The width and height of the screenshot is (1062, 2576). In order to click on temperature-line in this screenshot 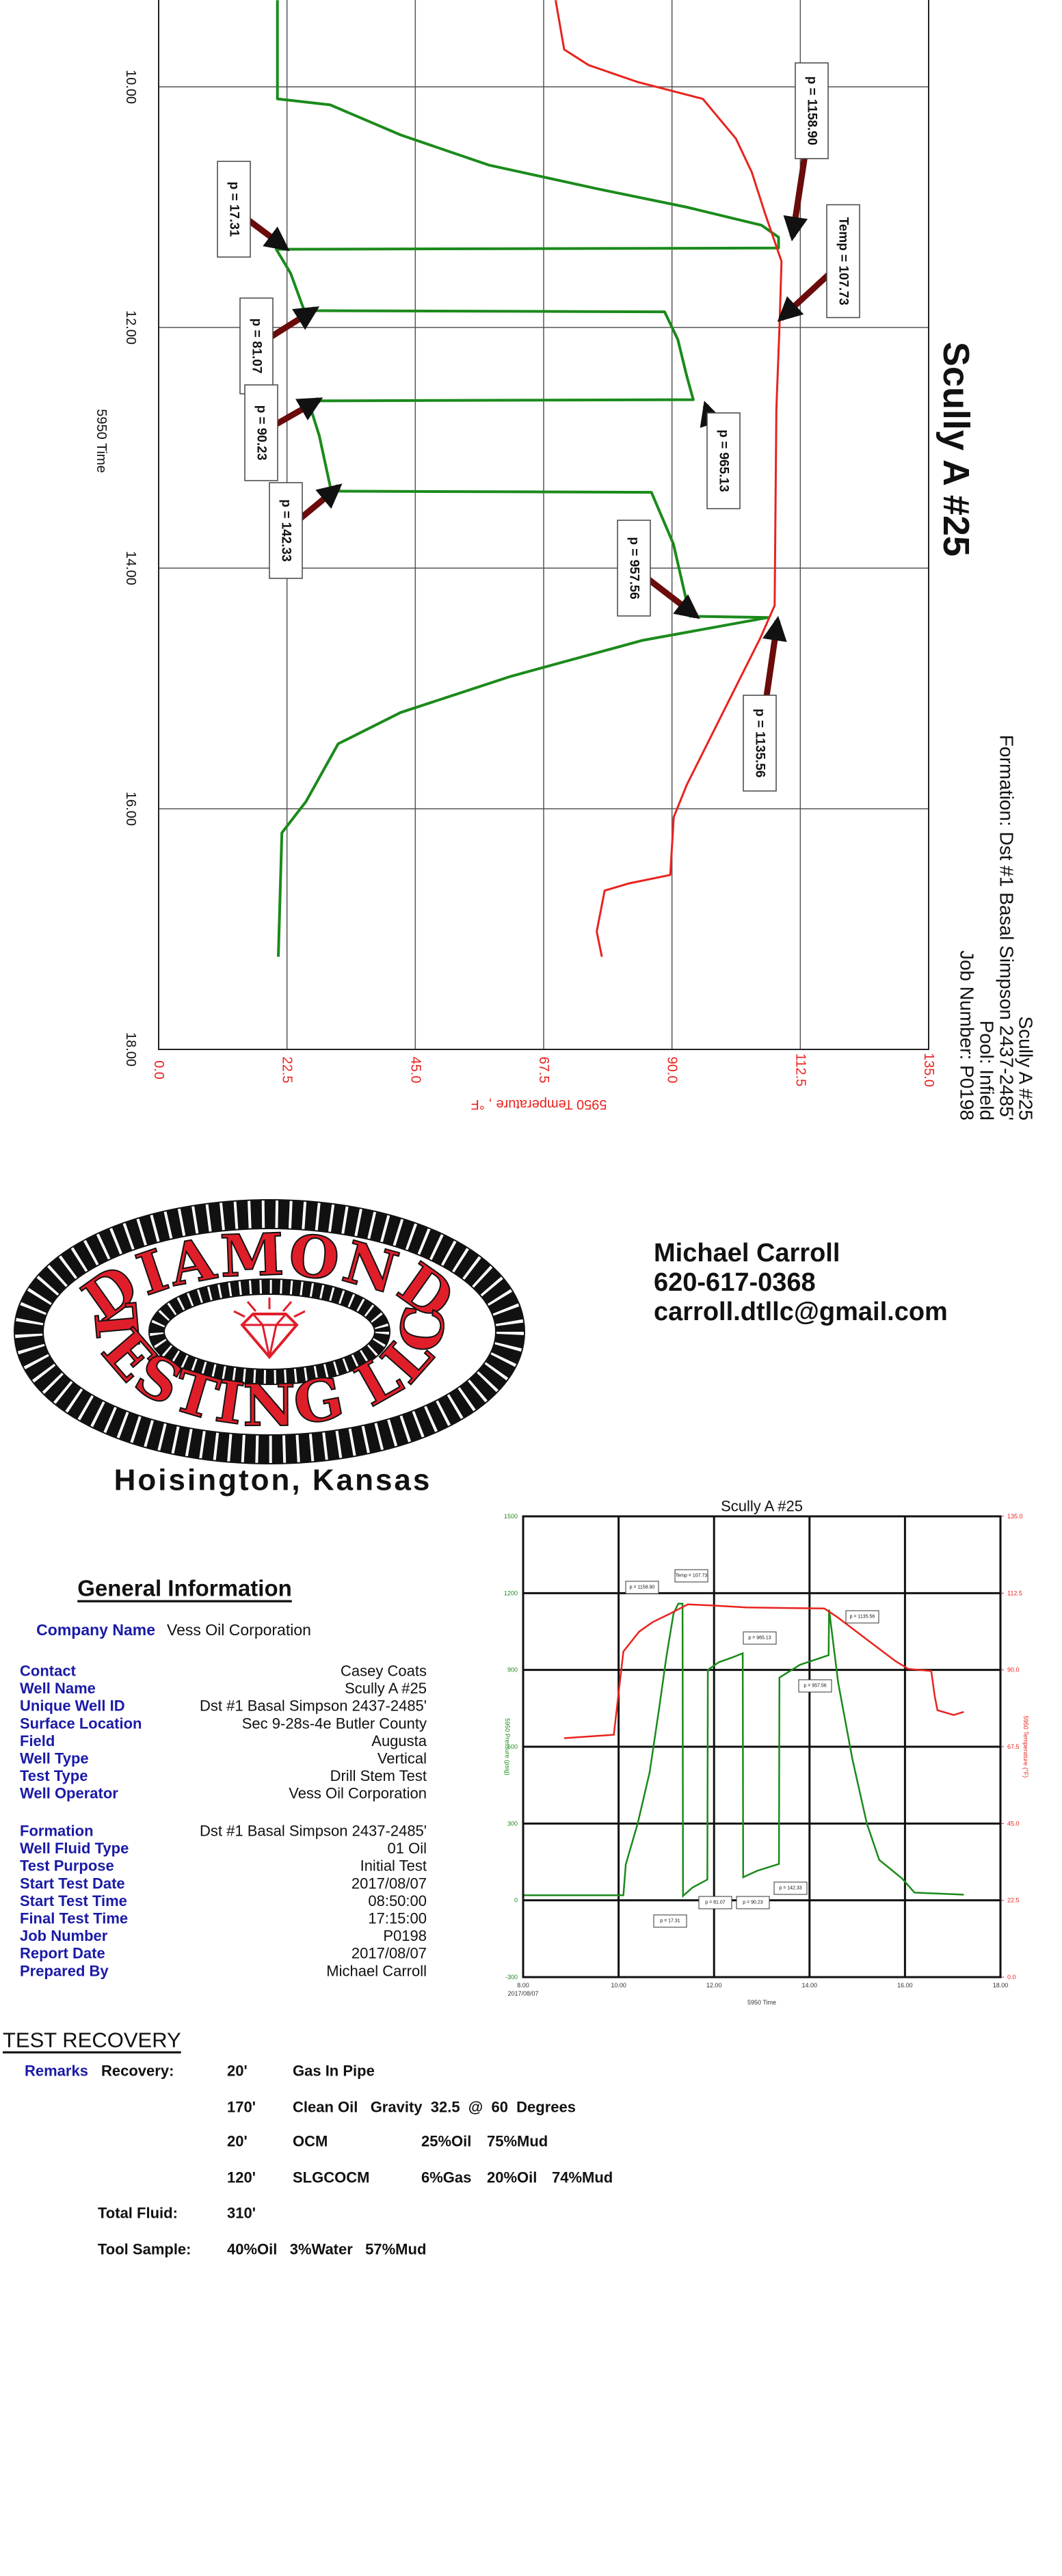, I will do `click(669, 478)`.